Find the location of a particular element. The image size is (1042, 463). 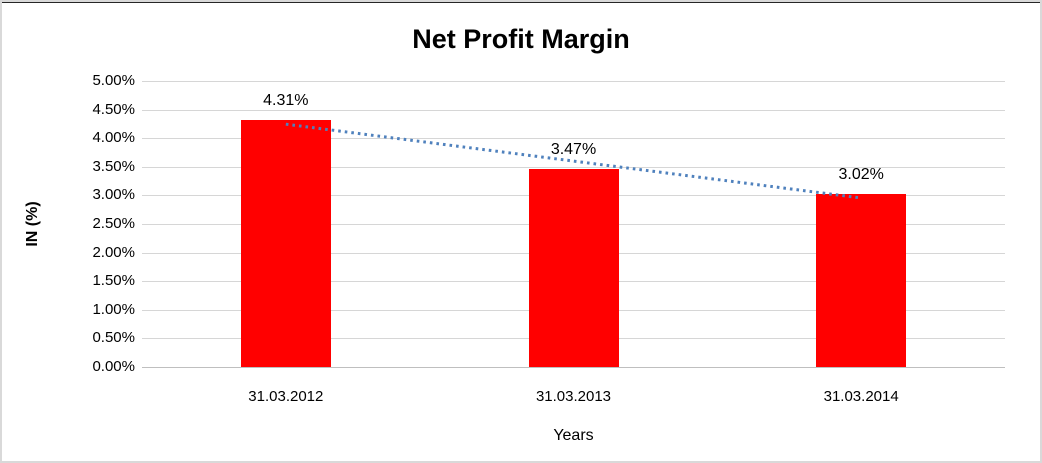

chart-title: Net Profit Margin is located at coordinates (521, 39).